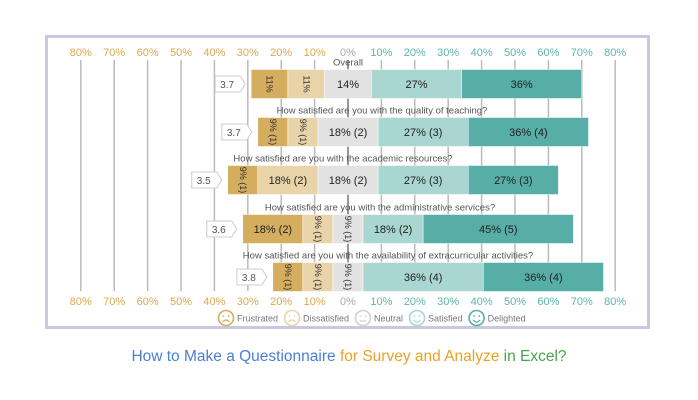  What do you see at coordinates (348, 302) in the screenshot?
I see `axis-tick-label-bottom: 0%` at bounding box center [348, 302].